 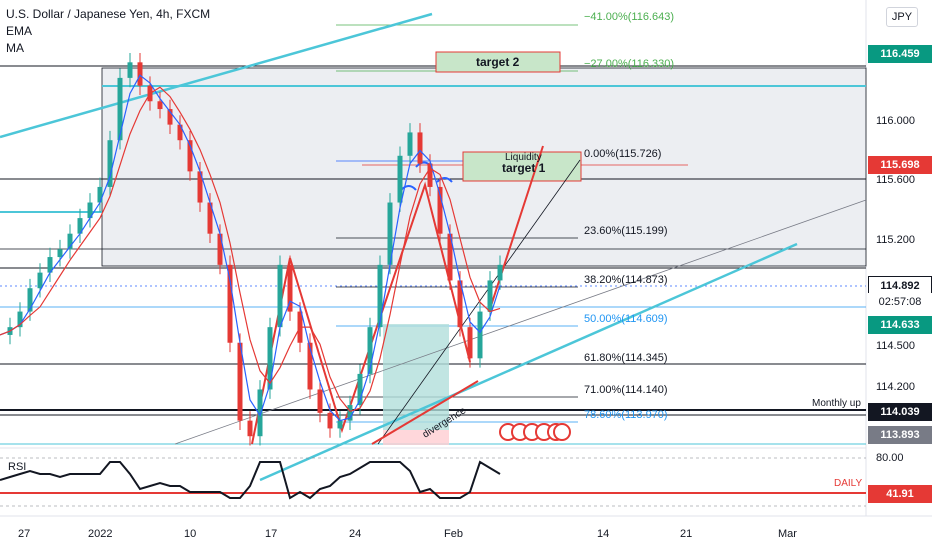 I want to click on price-tag-monthly: 114.039, so click(x=900, y=412).